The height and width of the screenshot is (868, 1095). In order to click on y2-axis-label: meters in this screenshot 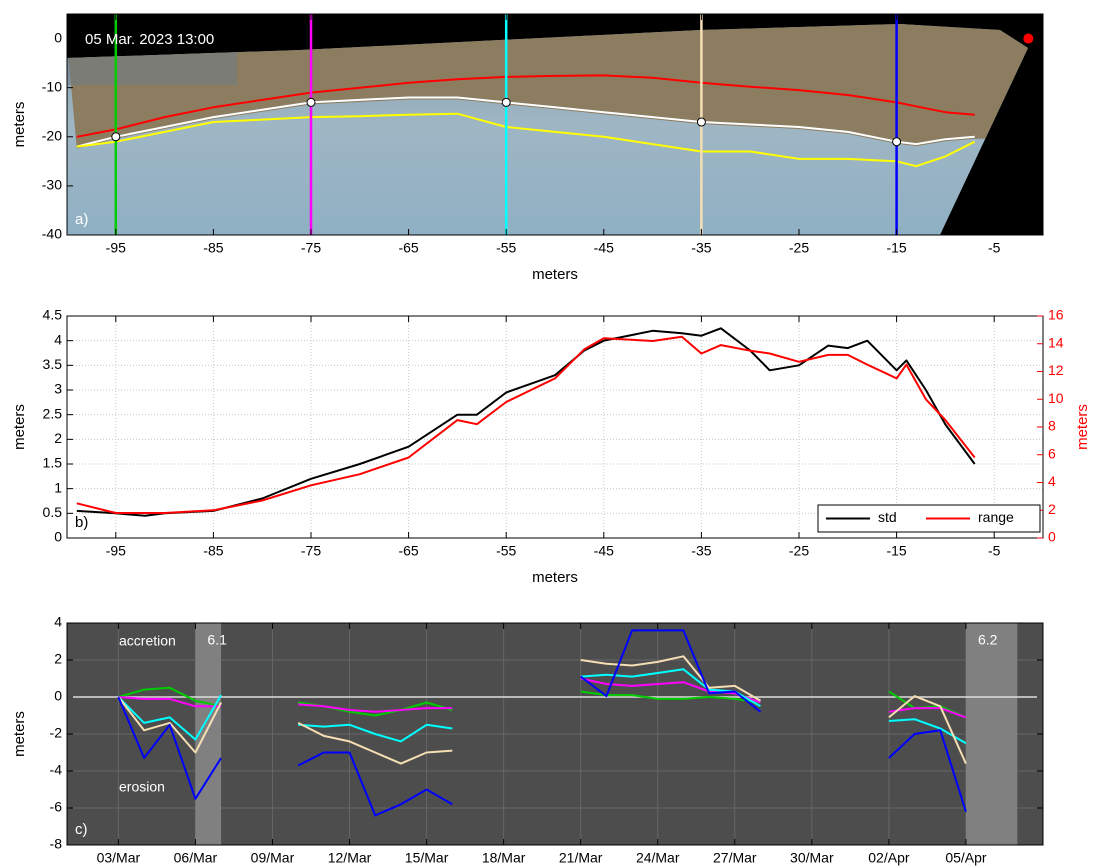, I will do `click(1082, 427)`.